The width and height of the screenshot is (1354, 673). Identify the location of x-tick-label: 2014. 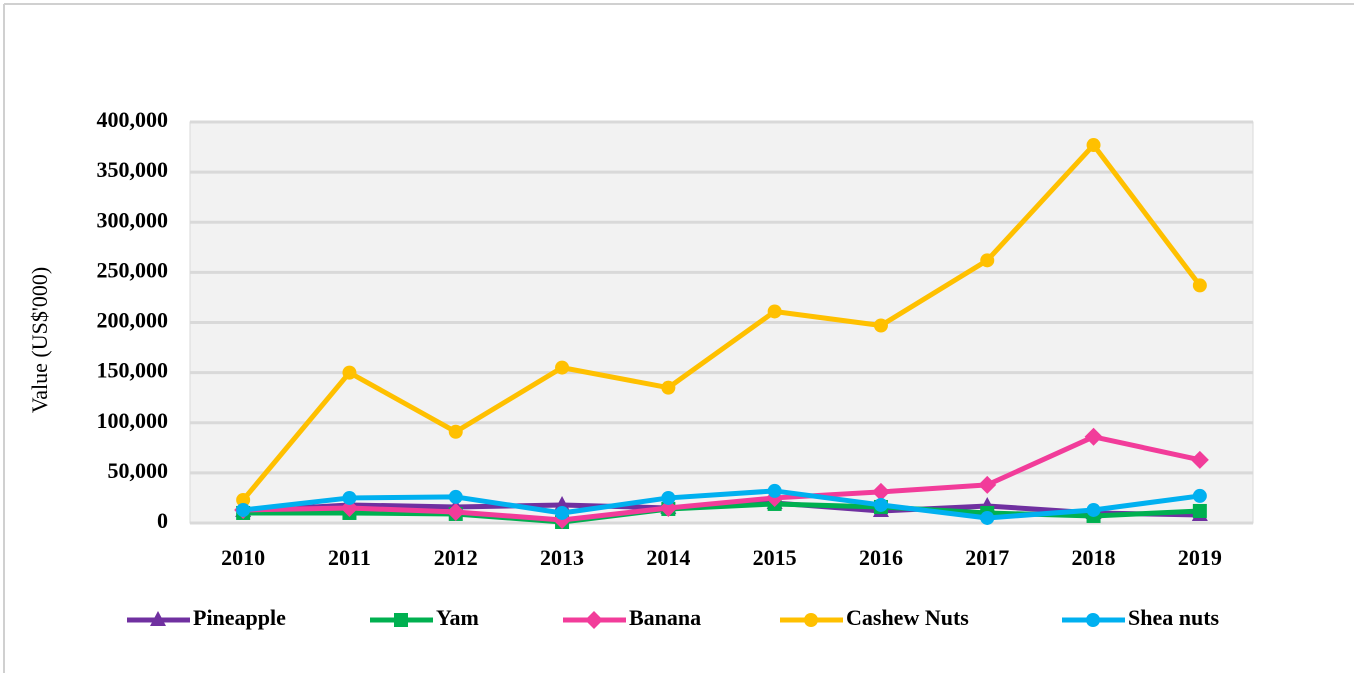
(668, 557).